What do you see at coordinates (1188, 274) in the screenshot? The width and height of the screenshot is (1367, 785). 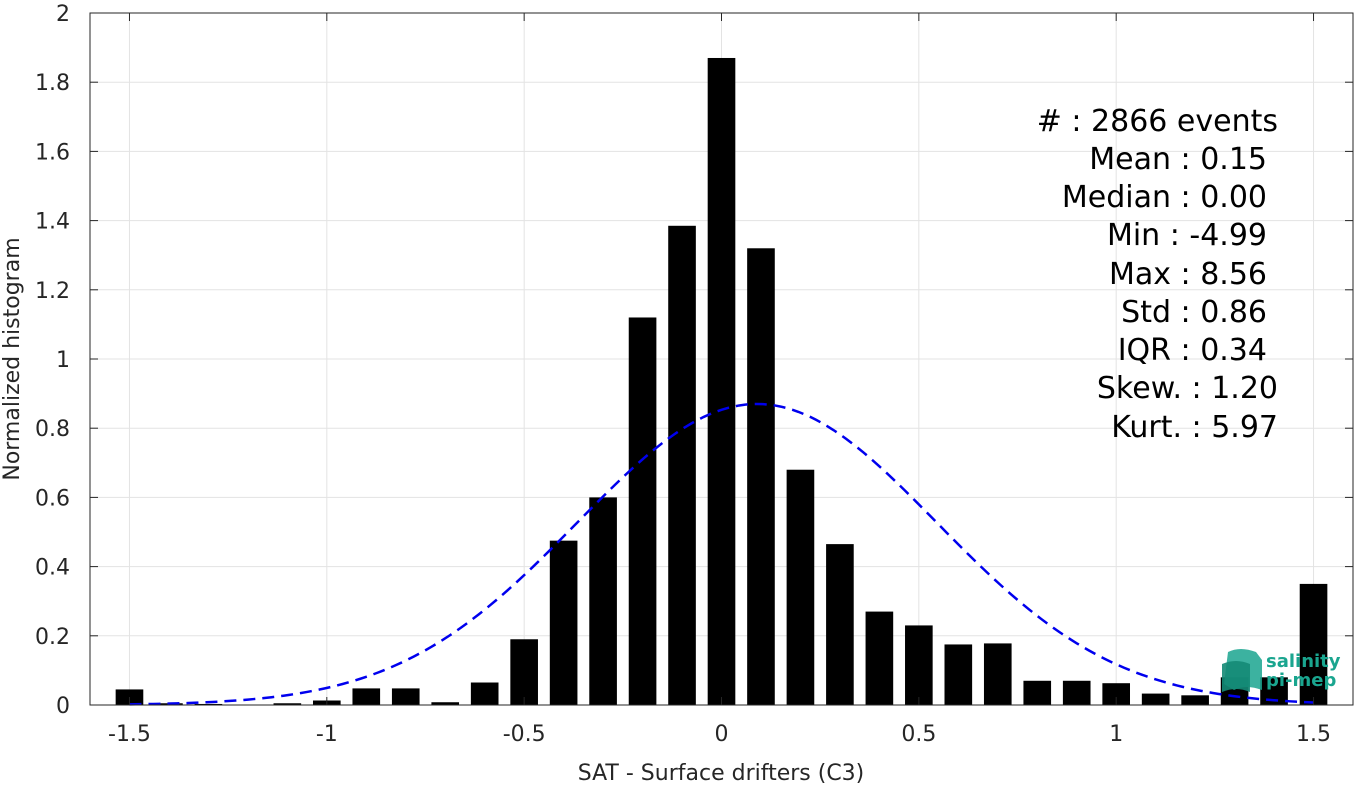 I see `stat-max: Max : 8.56` at bounding box center [1188, 274].